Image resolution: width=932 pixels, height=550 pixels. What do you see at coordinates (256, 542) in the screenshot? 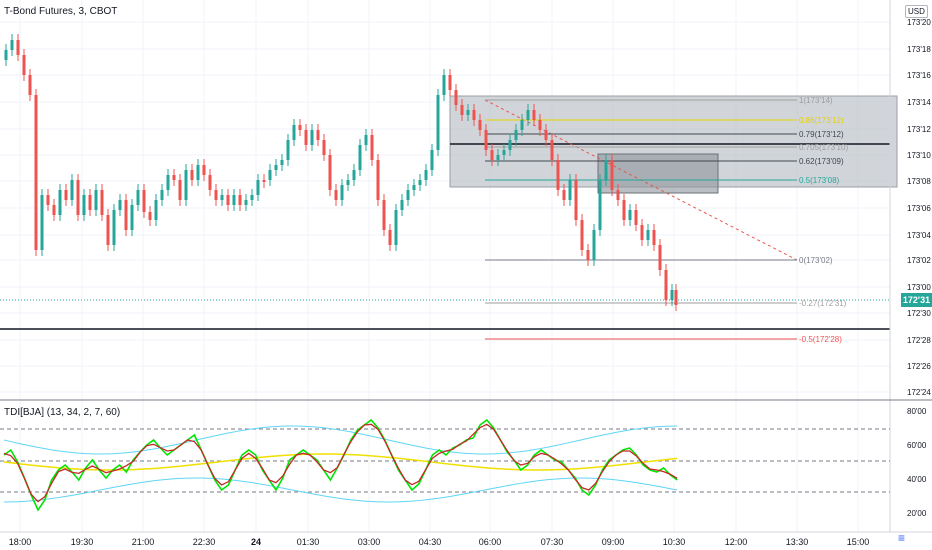
I see `time-tick-label: 24` at bounding box center [256, 542].